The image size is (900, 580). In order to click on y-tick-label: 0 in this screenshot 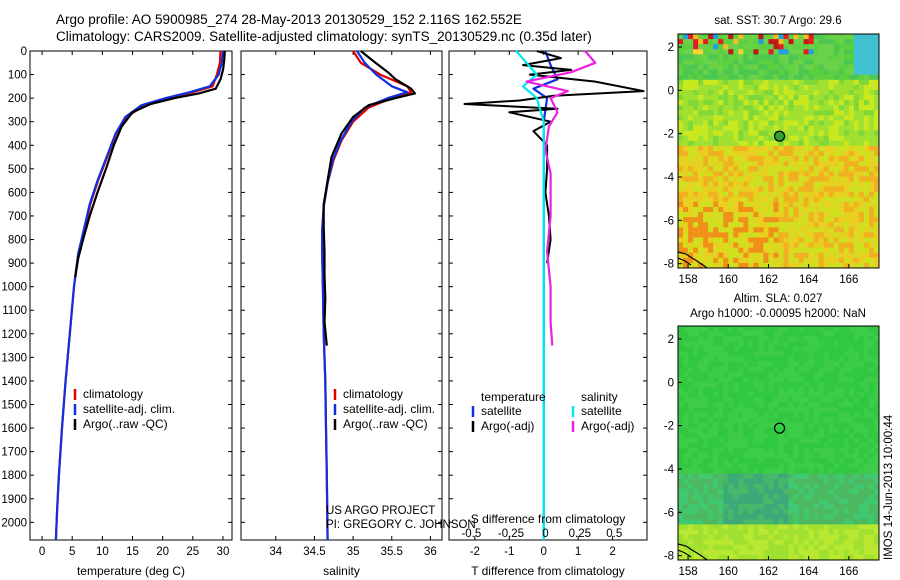, I will do `click(24, 52)`.